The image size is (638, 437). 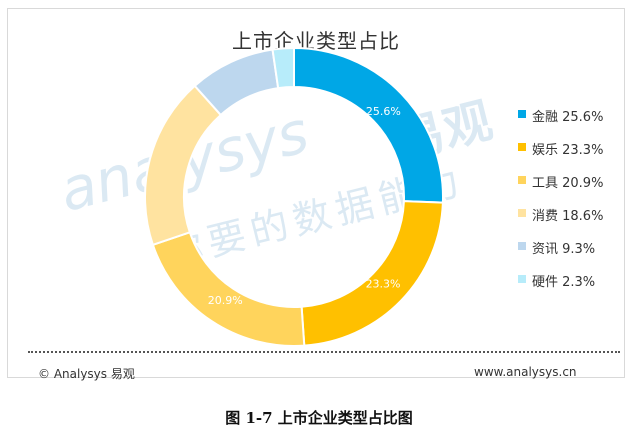 What do you see at coordinates (372, 273) in the screenshot?
I see `slice-娱乐` at bounding box center [372, 273].